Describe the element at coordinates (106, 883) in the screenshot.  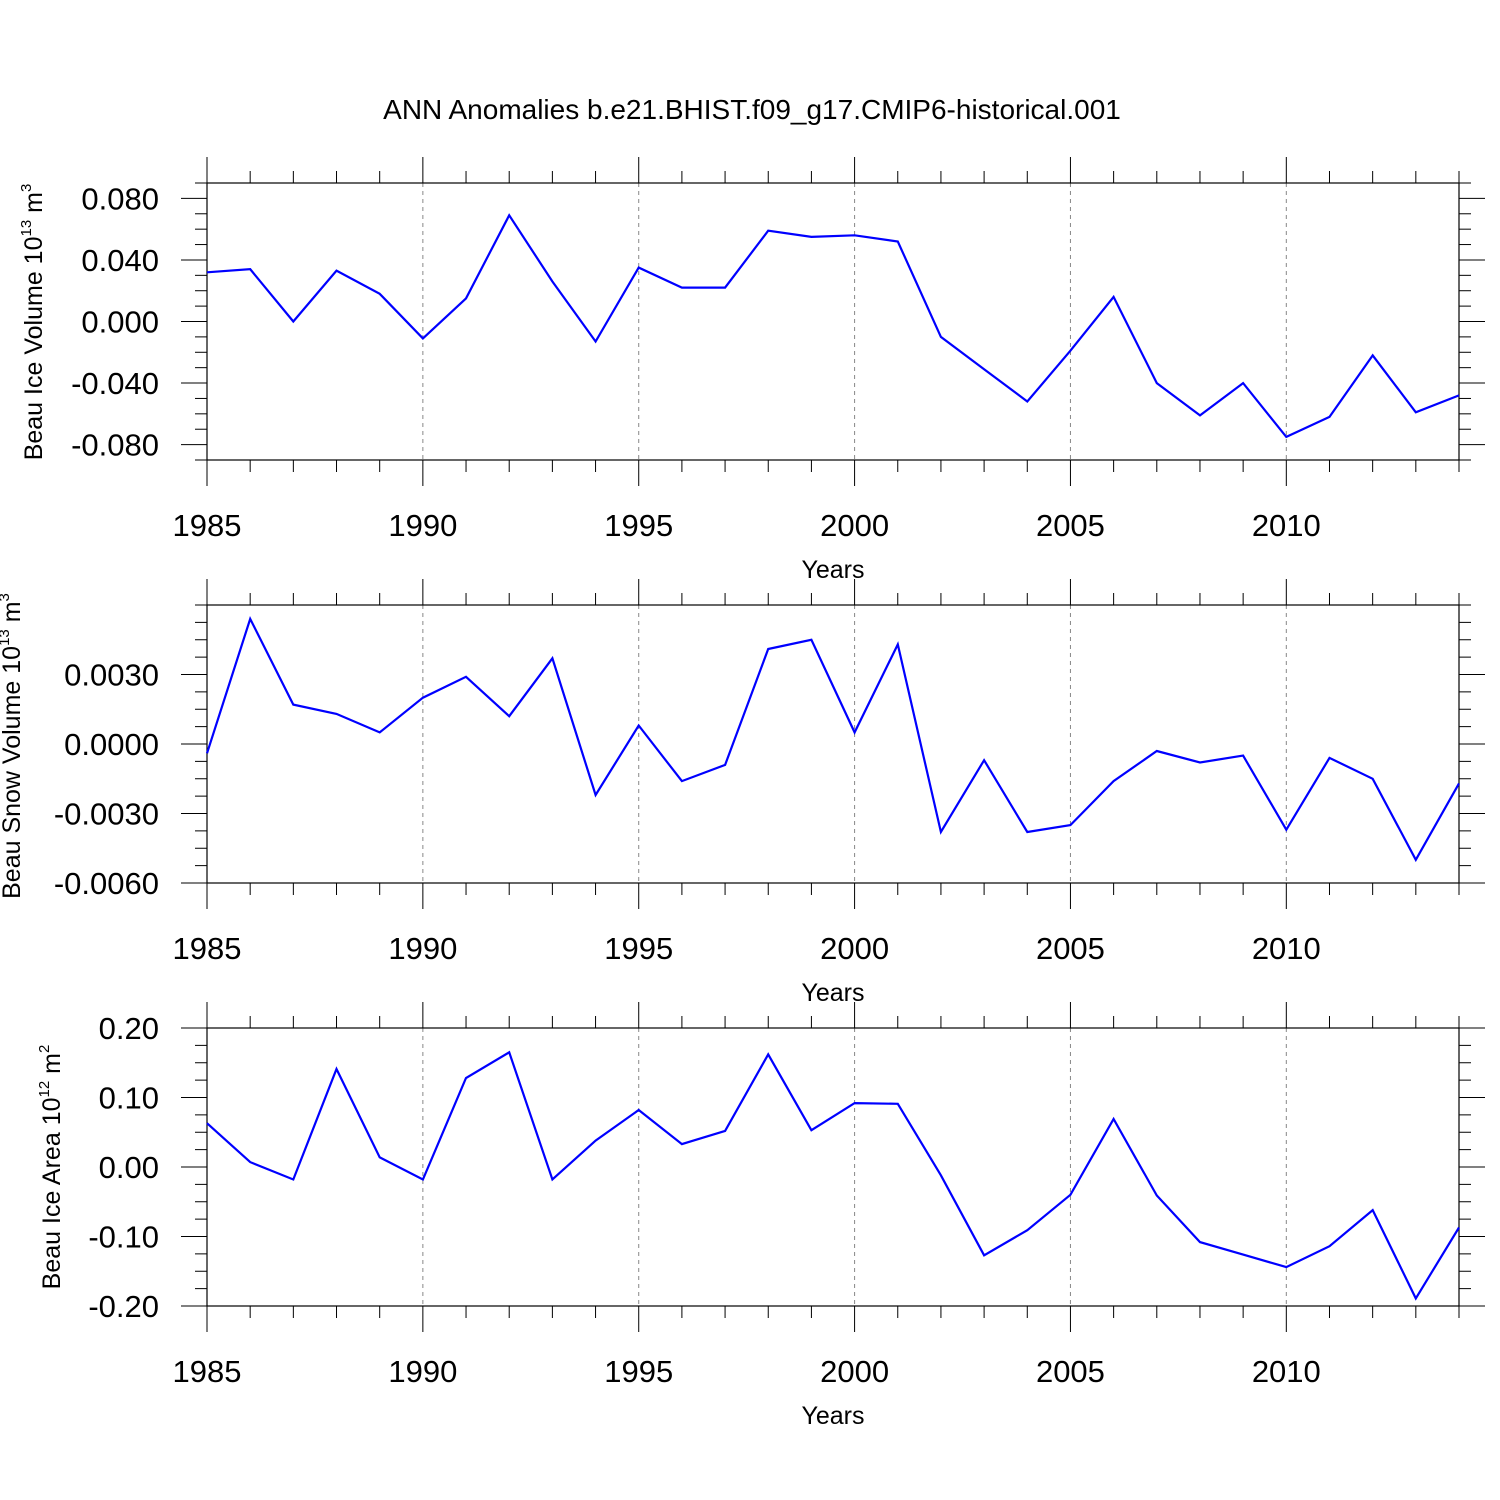
I see `y-tick-label: -0.0060` at that location.